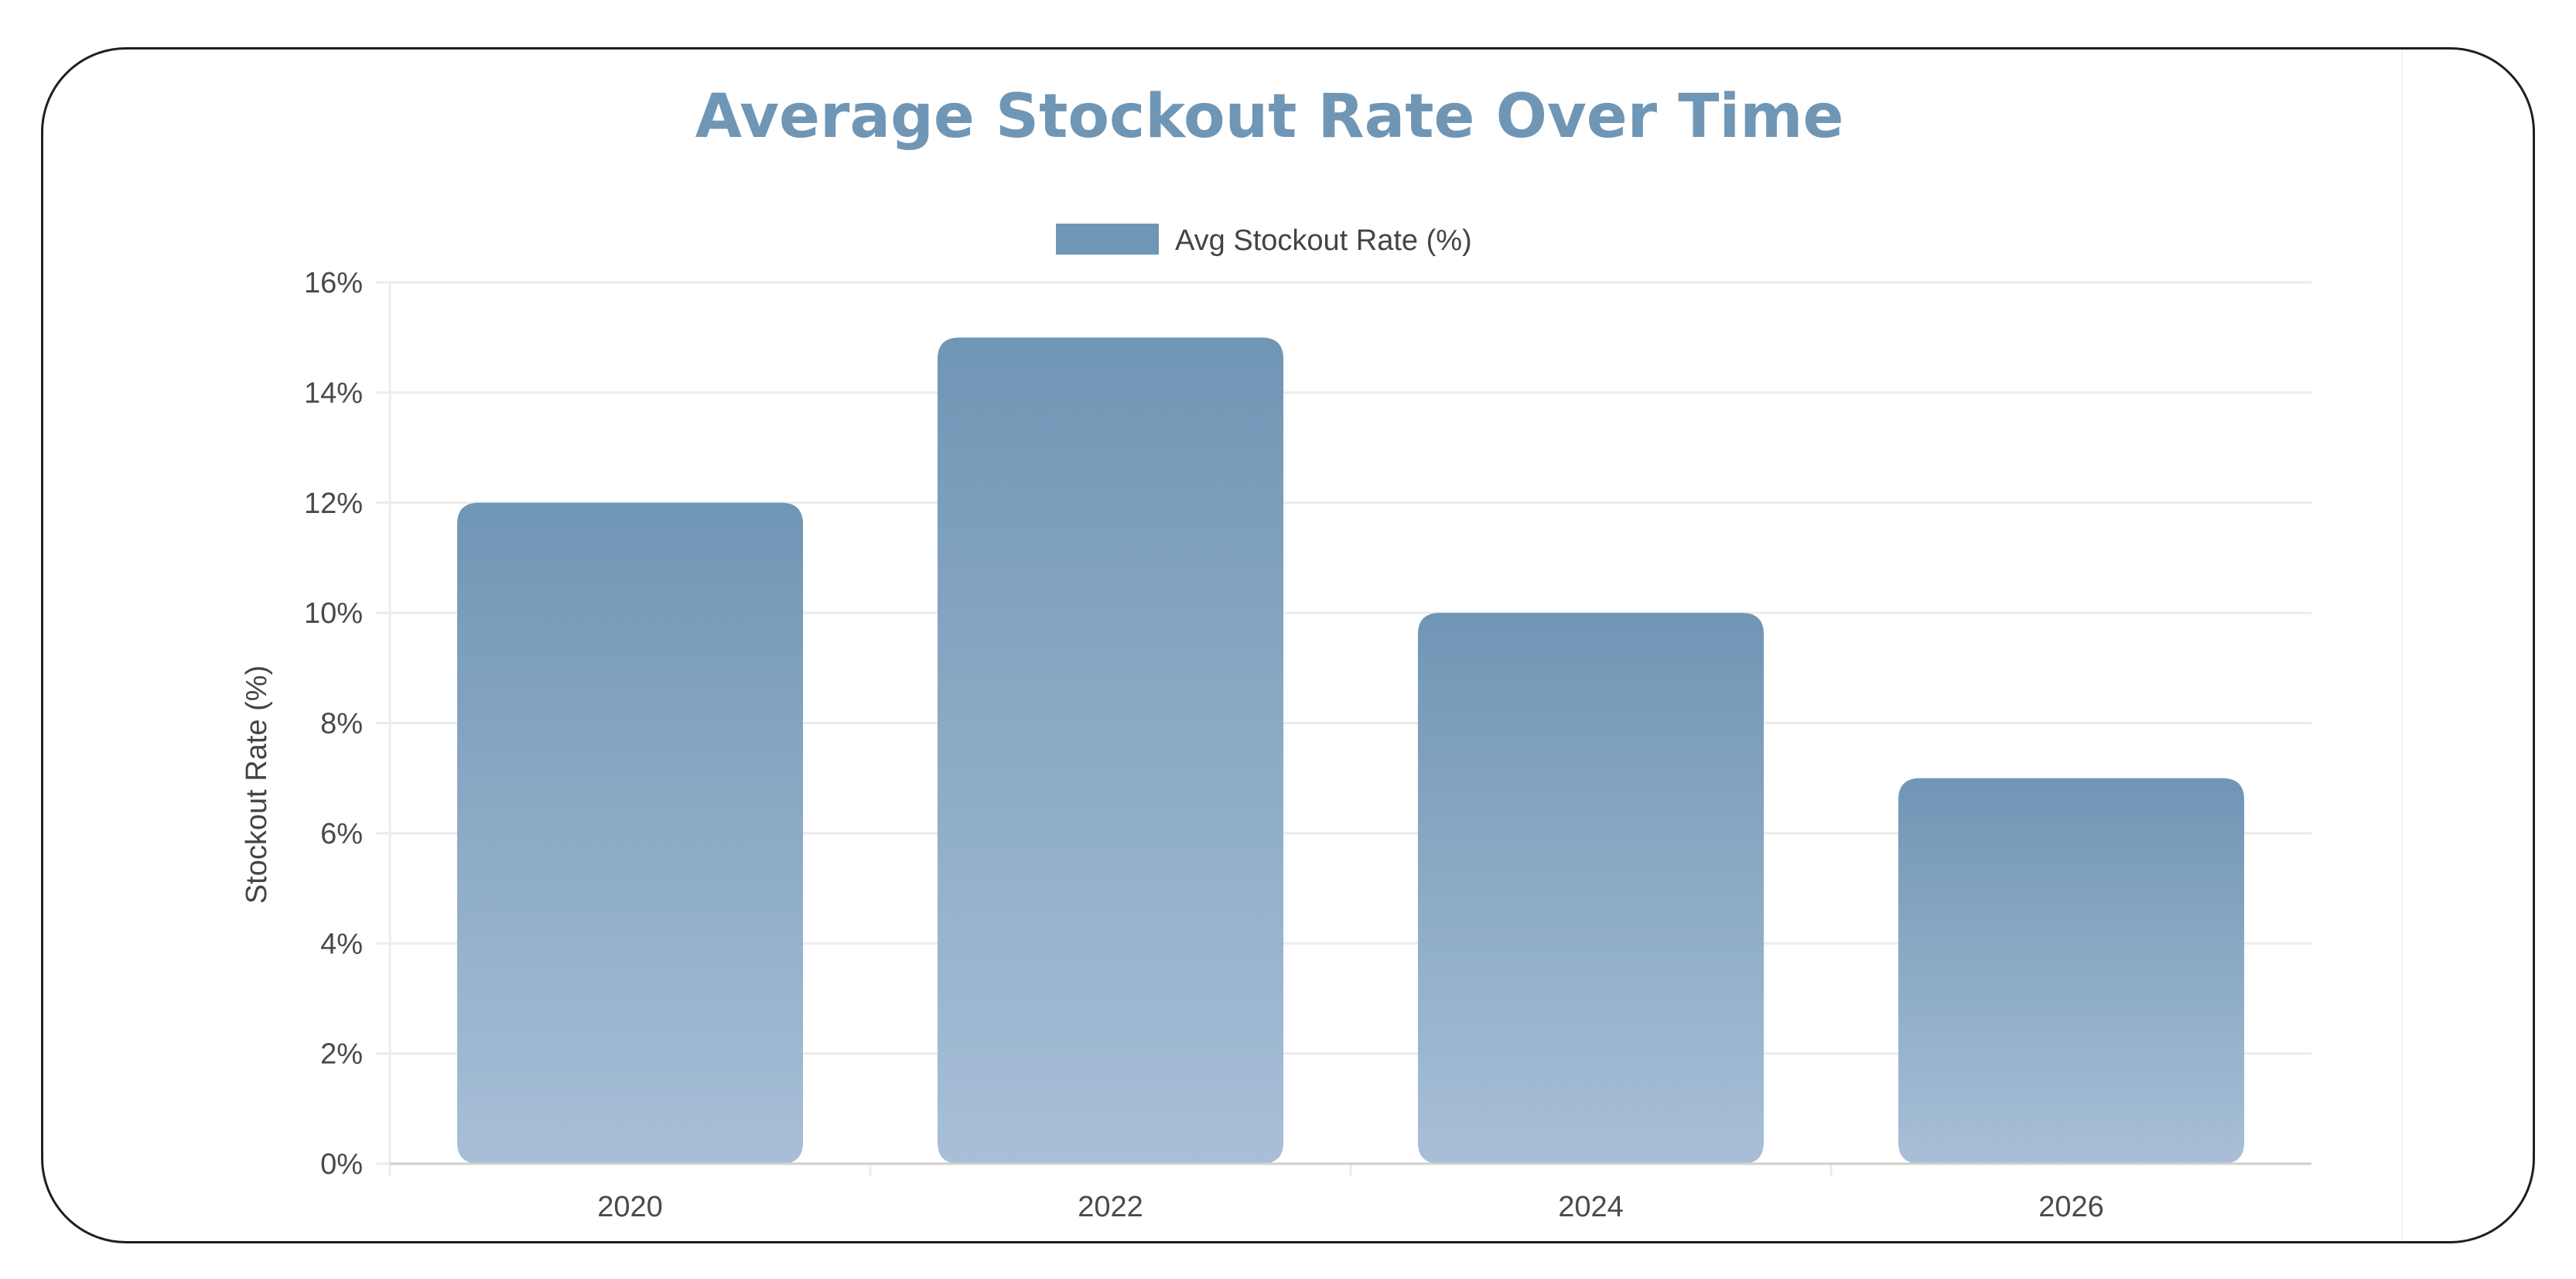 The height and width of the screenshot is (1279, 2576). Describe the element at coordinates (341, 1164) in the screenshot. I see `y-tick-label: 0%` at that location.